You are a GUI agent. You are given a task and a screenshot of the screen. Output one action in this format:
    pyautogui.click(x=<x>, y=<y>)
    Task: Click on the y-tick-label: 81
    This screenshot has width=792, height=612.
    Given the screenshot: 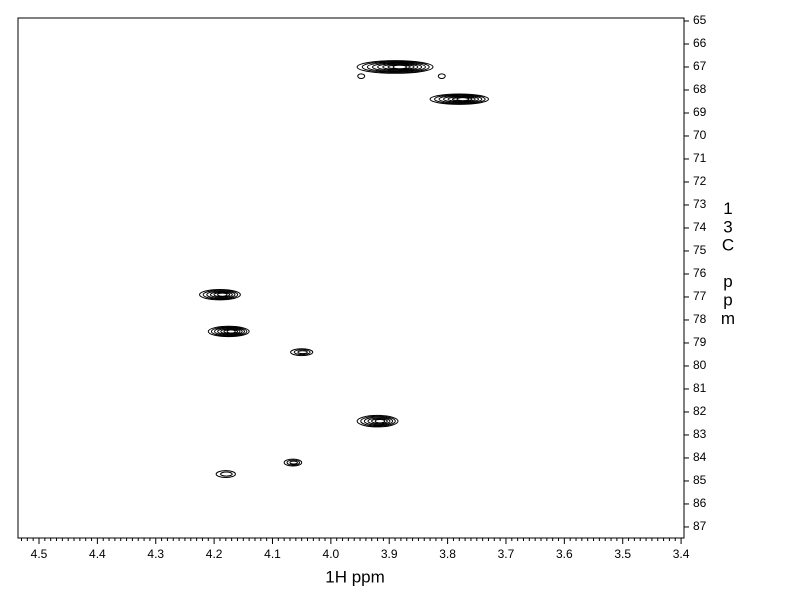 What is the action you would take?
    pyautogui.click(x=700, y=388)
    